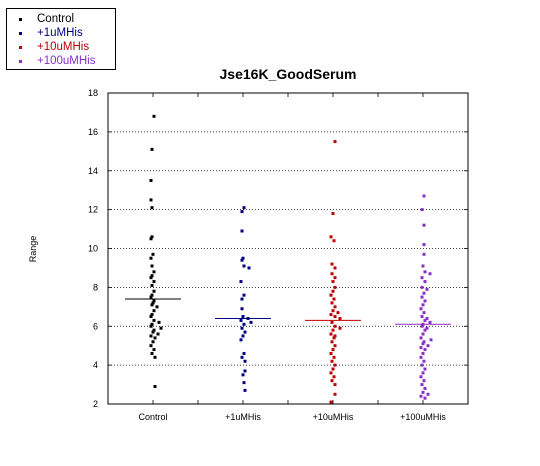  I want to click on x-tick-label: +100uMHis, so click(423, 417).